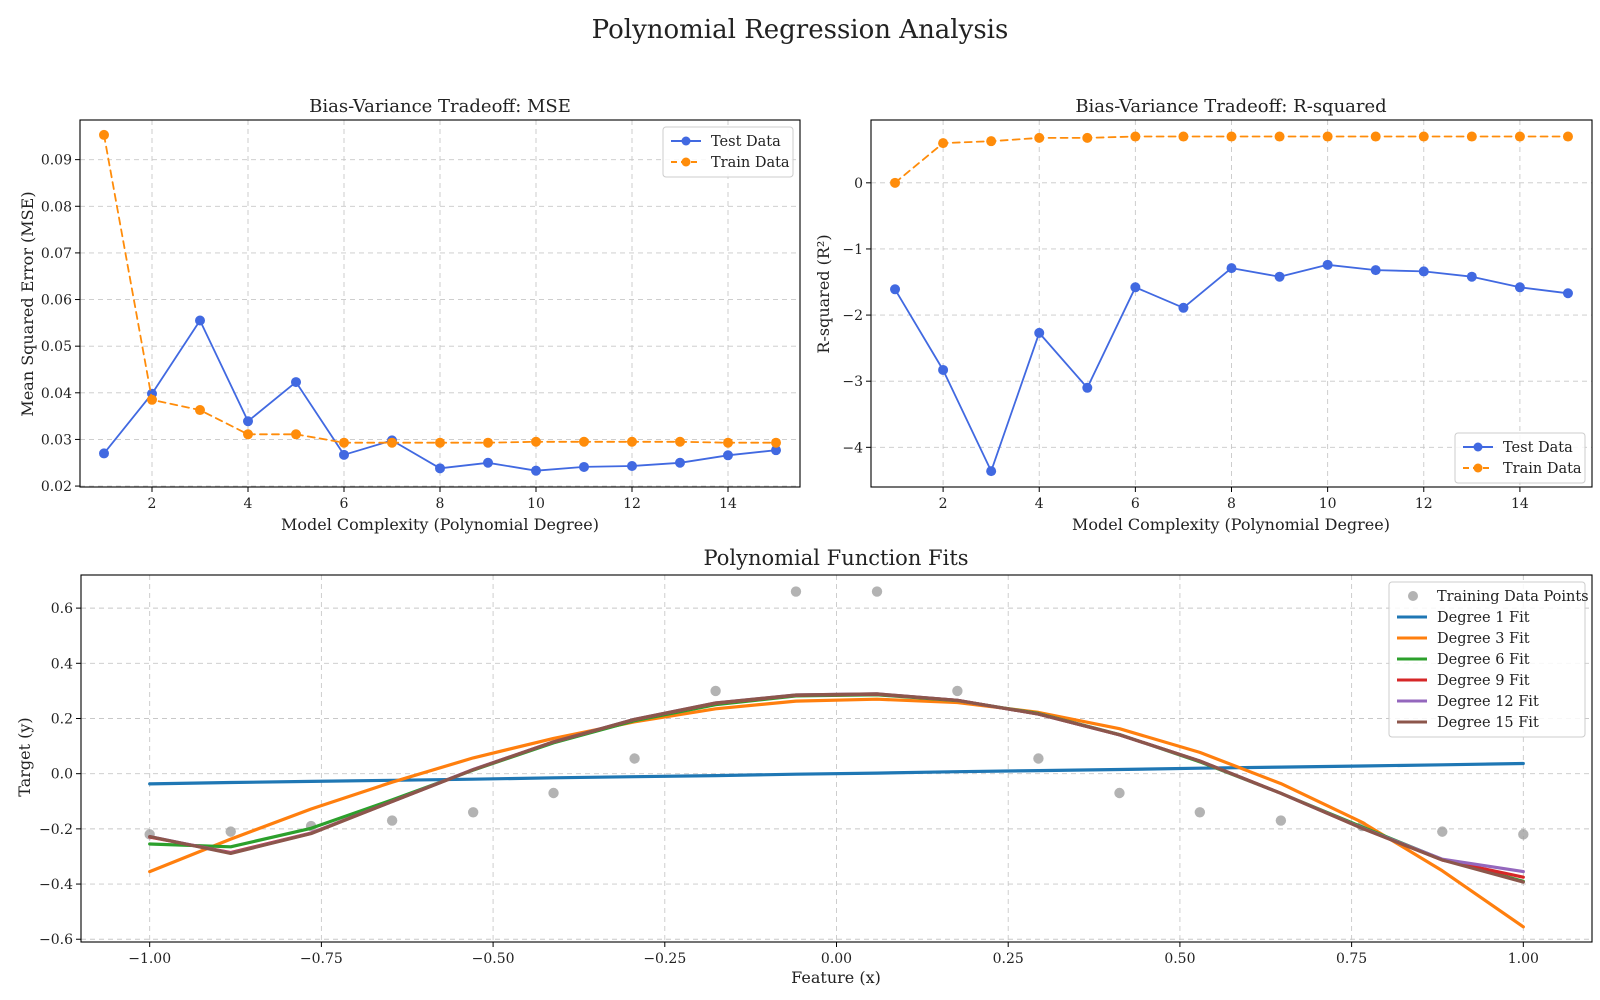 This screenshot has width=1600, height=1000. What do you see at coordinates (943, 504) in the screenshot?
I see `r2-xtick-label: 2` at bounding box center [943, 504].